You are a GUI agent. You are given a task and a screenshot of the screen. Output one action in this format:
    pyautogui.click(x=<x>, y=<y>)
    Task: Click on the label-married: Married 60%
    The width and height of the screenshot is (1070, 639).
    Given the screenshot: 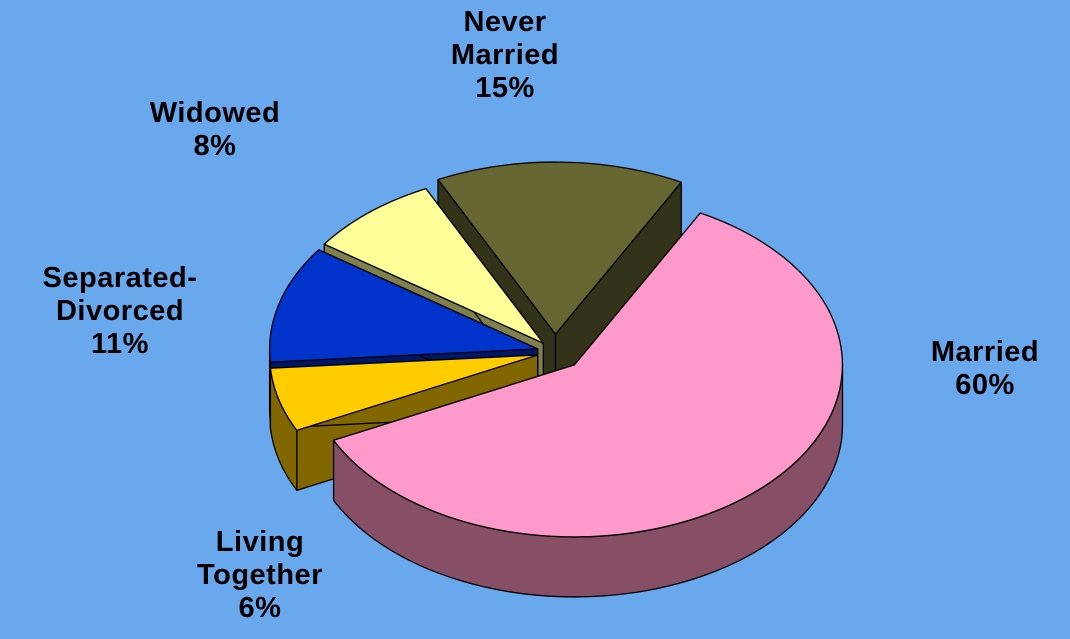 What is the action you would take?
    pyautogui.click(x=985, y=369)
    